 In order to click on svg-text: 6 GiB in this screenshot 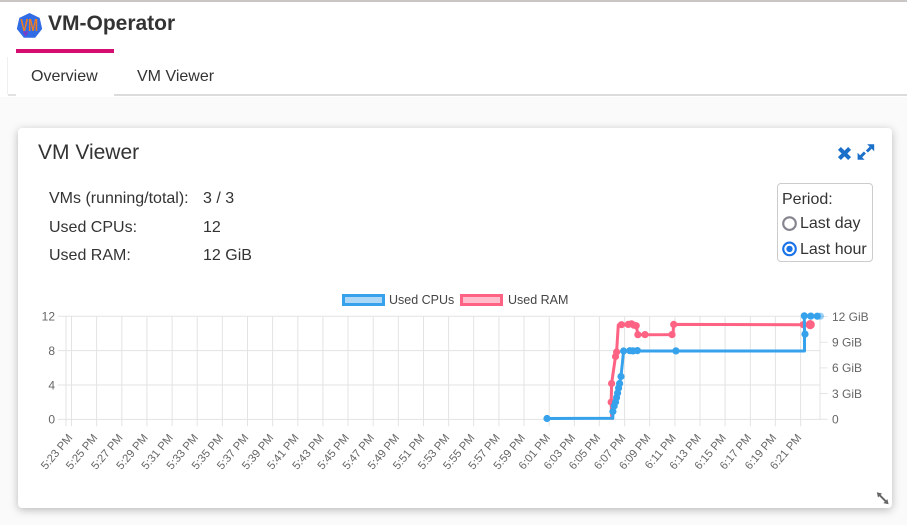, I will do `click(847, 368)`.